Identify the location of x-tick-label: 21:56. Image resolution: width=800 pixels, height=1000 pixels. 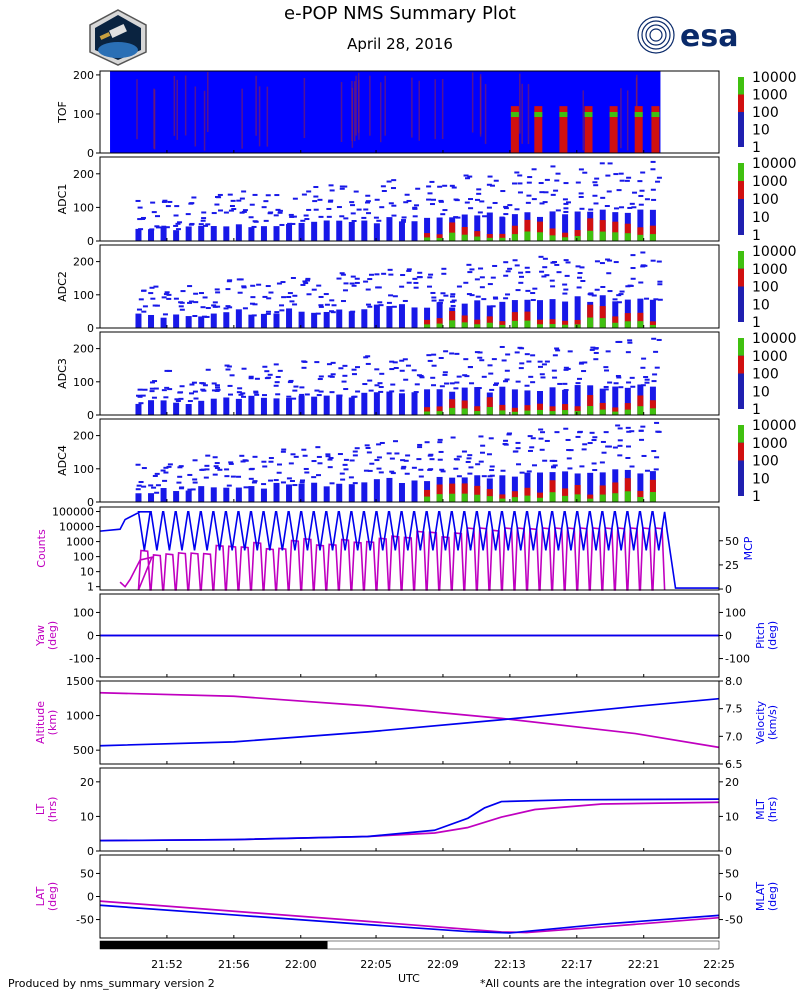
(234, 964).